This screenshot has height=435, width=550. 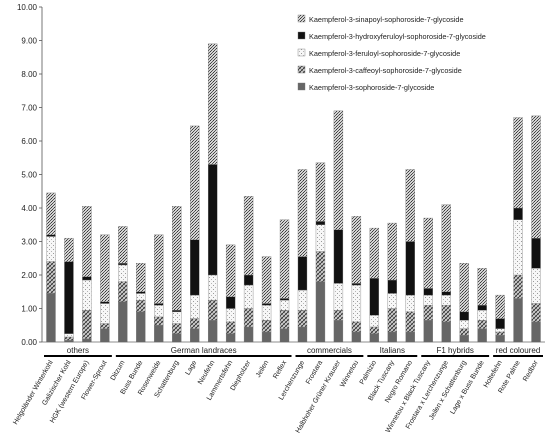 What do you see at coordinates (301, 69) in the screenshot?
I see `legend-swatch-caffeoyl` at bounding box center [301, 69].